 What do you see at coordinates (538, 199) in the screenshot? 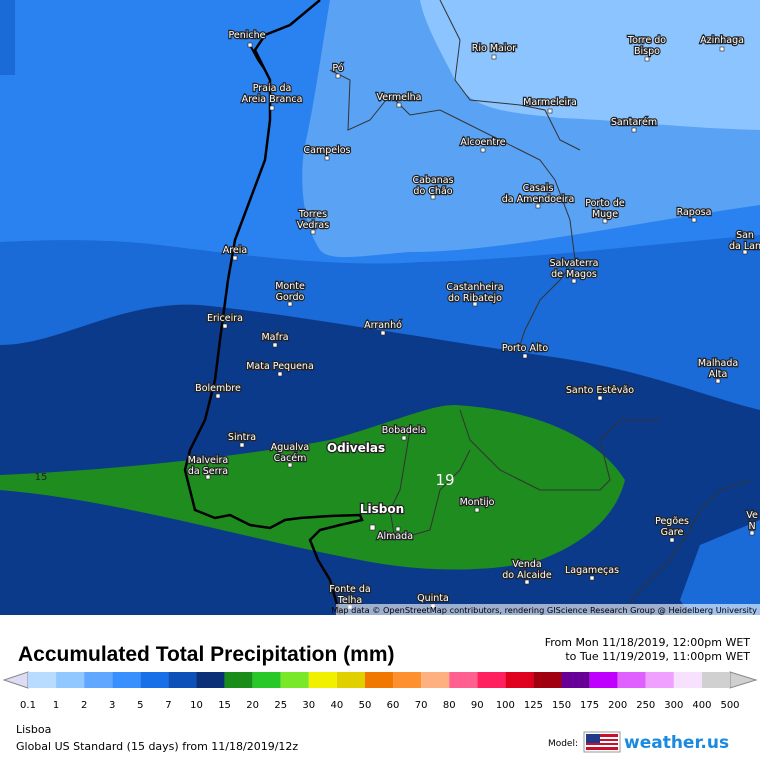
I see `place-label: da Amendoeira` at bounding box center [538, 199].